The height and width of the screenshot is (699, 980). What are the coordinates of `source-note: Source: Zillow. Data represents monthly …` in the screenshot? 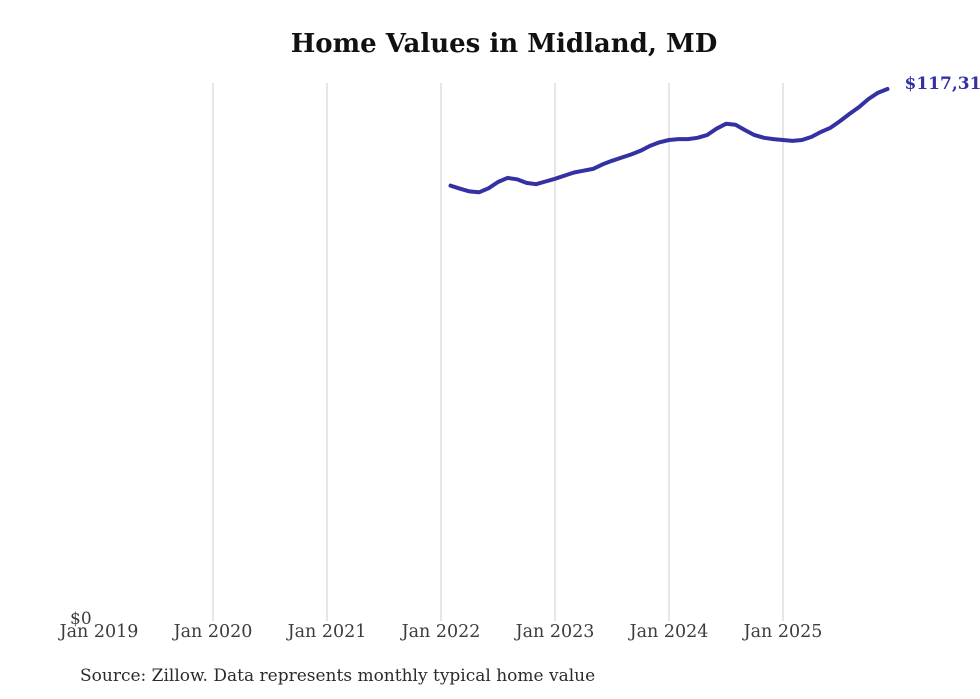 It's located at (338, 676).